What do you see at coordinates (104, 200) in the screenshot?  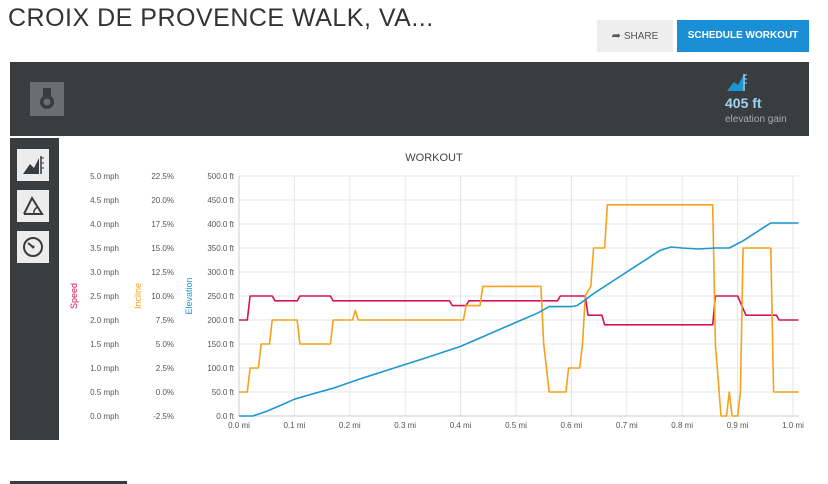 I see `speed-tick-label: 4.5 mph` at bounding box center [104, 200].